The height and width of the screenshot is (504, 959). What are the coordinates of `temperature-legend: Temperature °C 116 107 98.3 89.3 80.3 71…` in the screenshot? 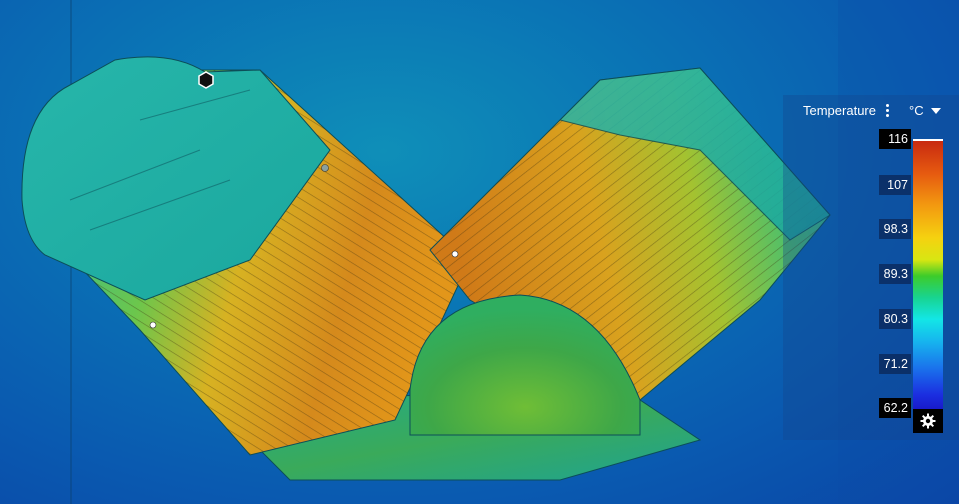 It's located at (871, 267).